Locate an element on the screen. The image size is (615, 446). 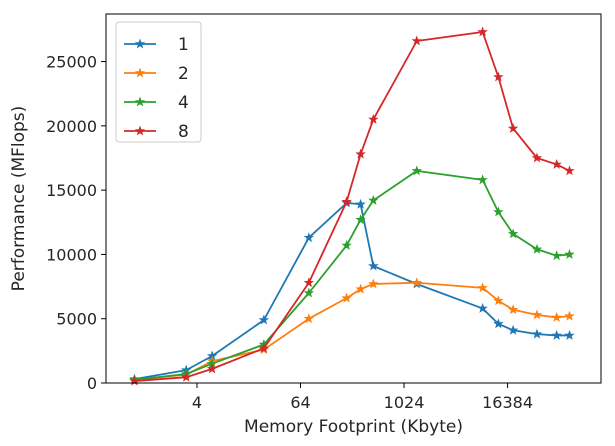
legend-label: 8 is located at coordinates (183, 132).